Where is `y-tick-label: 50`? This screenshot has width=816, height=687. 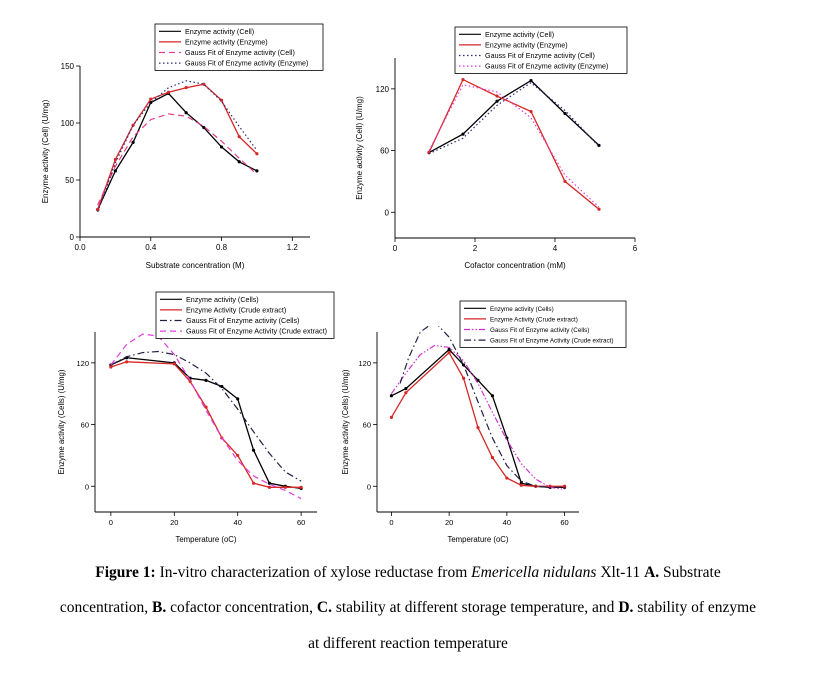
y-tick-label: 50 is located at coordinates (69, 180).